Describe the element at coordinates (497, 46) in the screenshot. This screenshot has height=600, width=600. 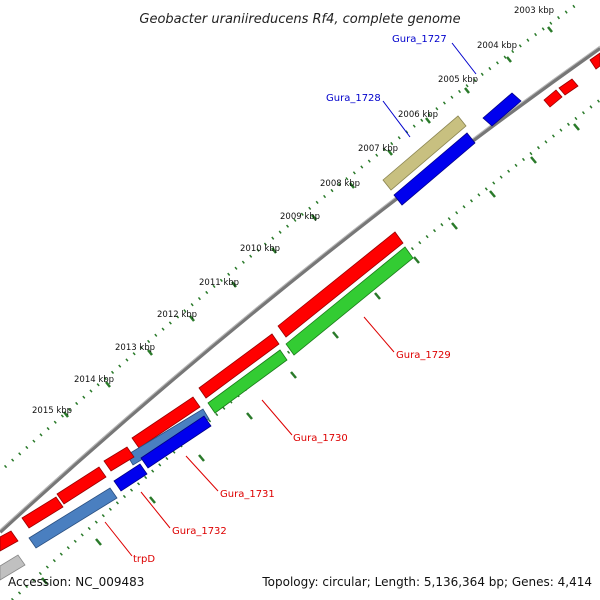
I see `tick-label-2004: 2004 kbp` at that location.